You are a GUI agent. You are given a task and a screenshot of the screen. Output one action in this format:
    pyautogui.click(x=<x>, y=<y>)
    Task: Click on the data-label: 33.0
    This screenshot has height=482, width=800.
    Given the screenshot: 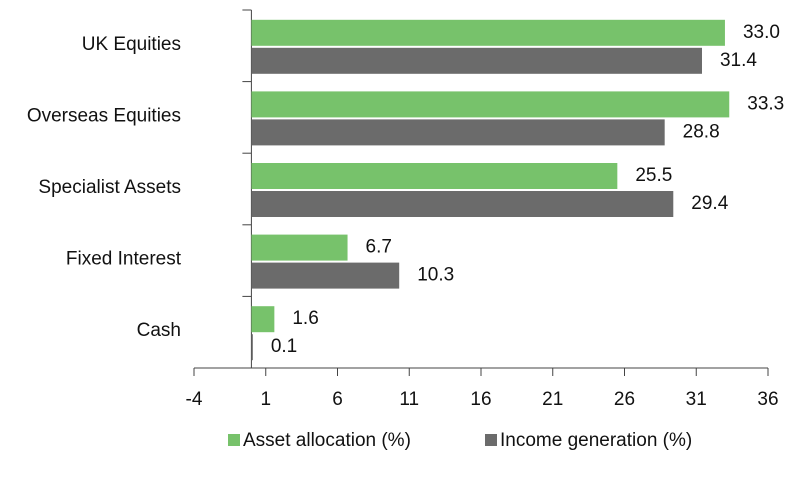 What is the action you would take?
    pyautogui.click(x=761, y=32)
    